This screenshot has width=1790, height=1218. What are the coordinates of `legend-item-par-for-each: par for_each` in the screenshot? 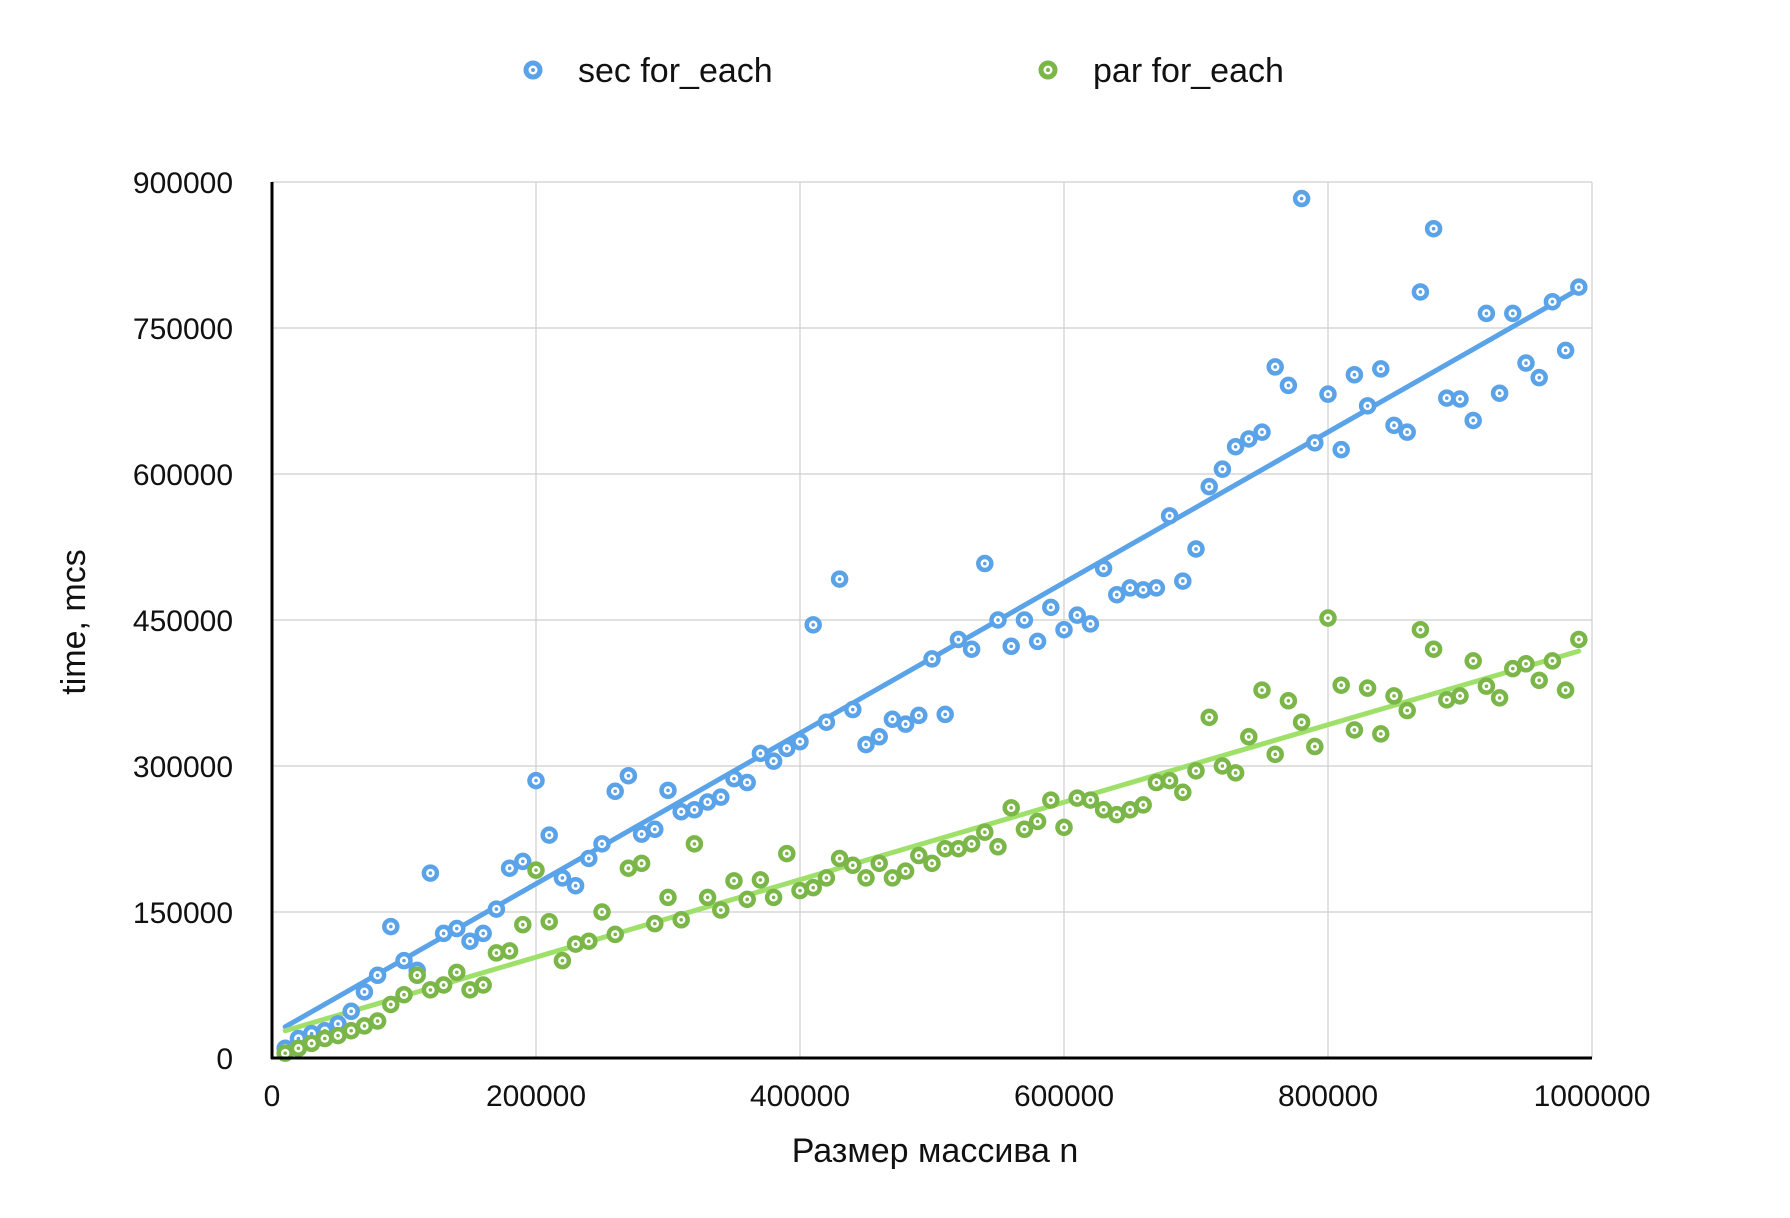 It's located at (1161, 71).